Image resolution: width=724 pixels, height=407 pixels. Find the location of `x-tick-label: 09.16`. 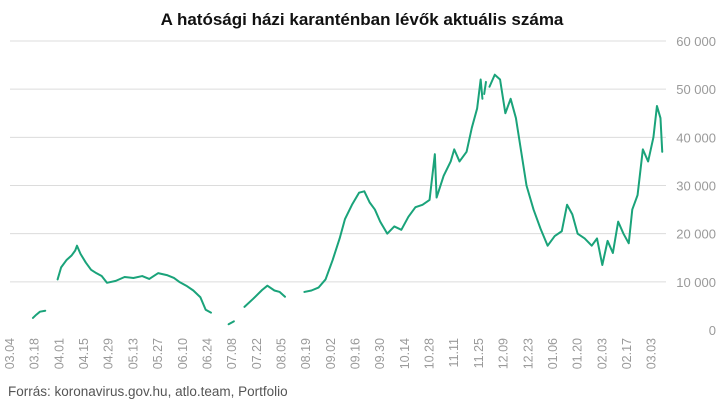

x-tick-label: 09.16 is located at coordinates (356, 353).